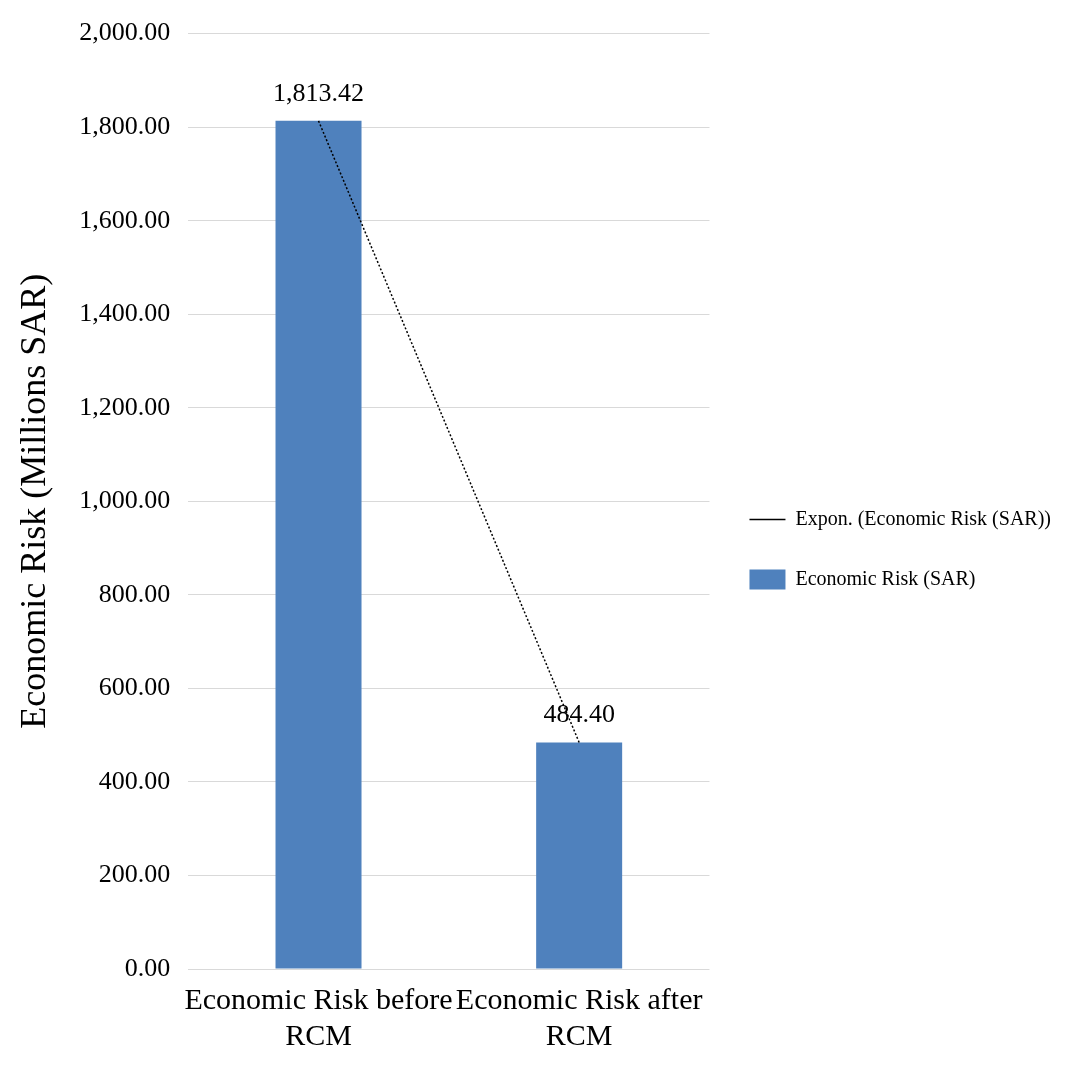 Image resolution: width=1081 pixels, height=1079 pixels. Describe the element at coordinates (923, 518) in the screenshot. I see `legend-label: Expon. (Economic Risk (SAR))` at that location.